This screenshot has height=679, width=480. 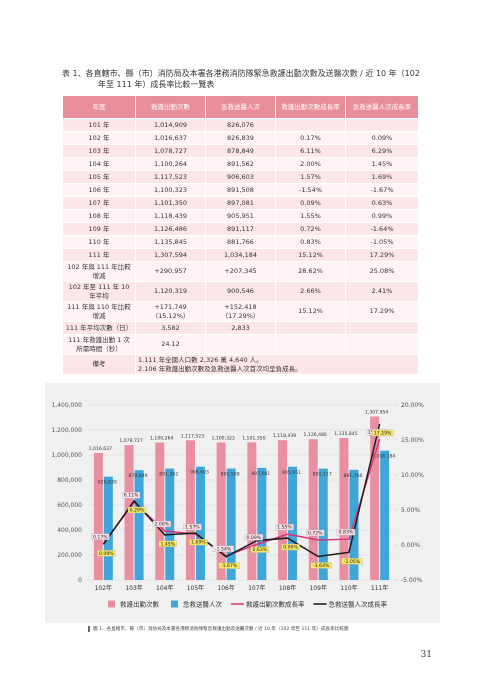 What do you see at coordinates (200, 360) in the screenshot?
I see `note-line: 1.111 年全國人口數 2,326 萬 4,640 人。` at bounding box center [200, 360].